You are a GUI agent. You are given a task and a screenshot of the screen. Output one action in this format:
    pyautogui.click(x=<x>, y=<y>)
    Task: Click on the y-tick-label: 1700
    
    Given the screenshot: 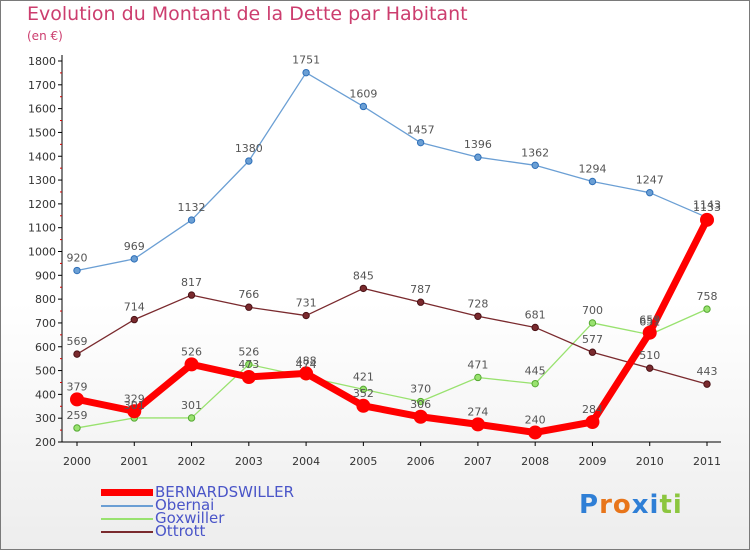 What is the action you would take?
    pyautogui.click(x=42, y=85)
    